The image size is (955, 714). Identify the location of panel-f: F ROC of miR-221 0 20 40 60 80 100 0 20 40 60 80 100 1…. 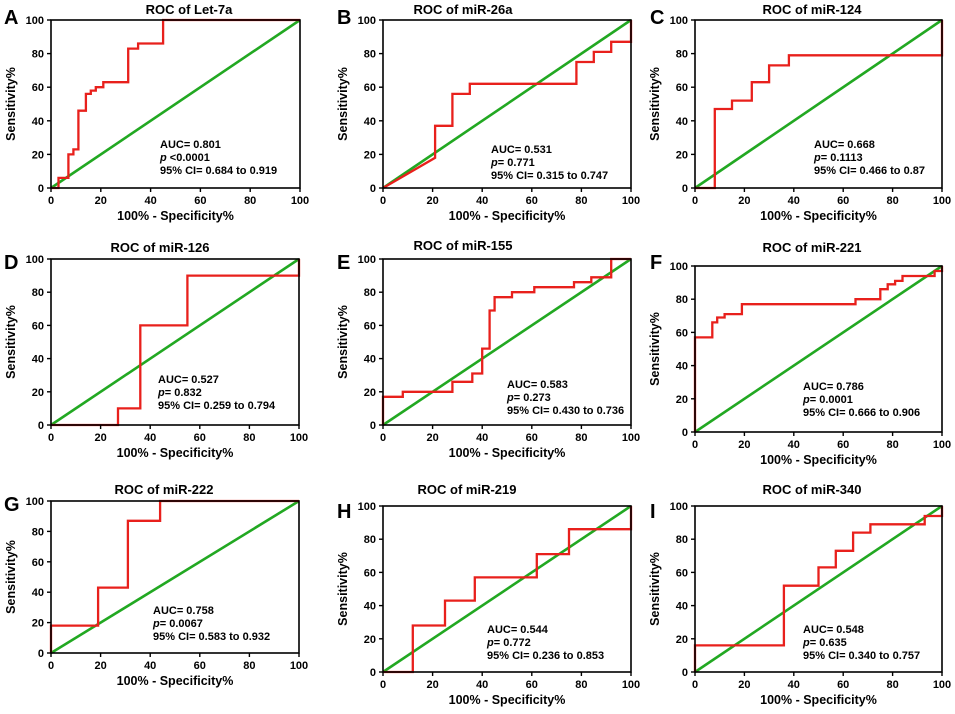
(799, 353).